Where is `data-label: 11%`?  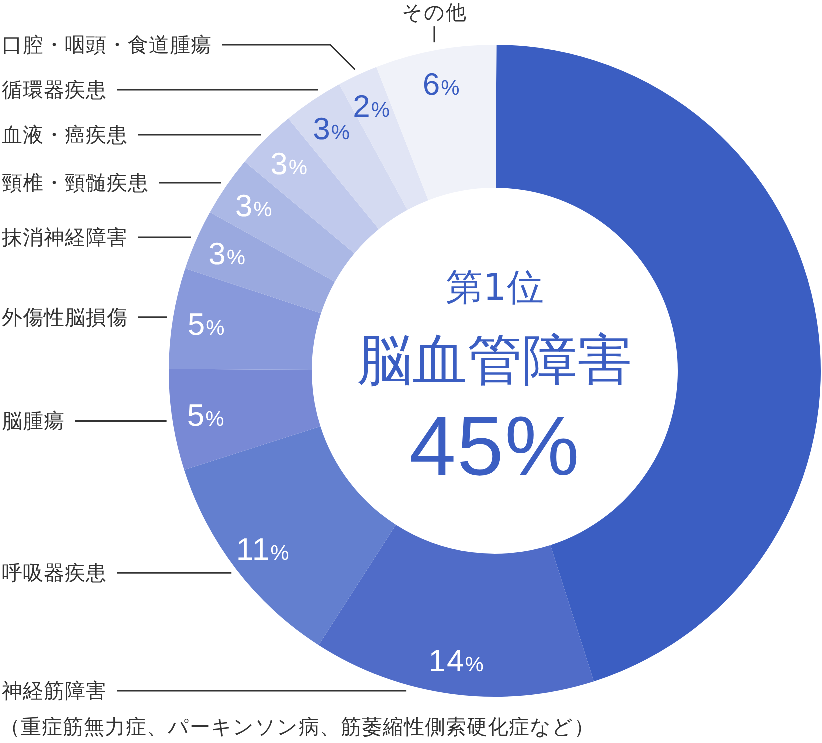 data-label: 11% is located at coordinates (263, 549).